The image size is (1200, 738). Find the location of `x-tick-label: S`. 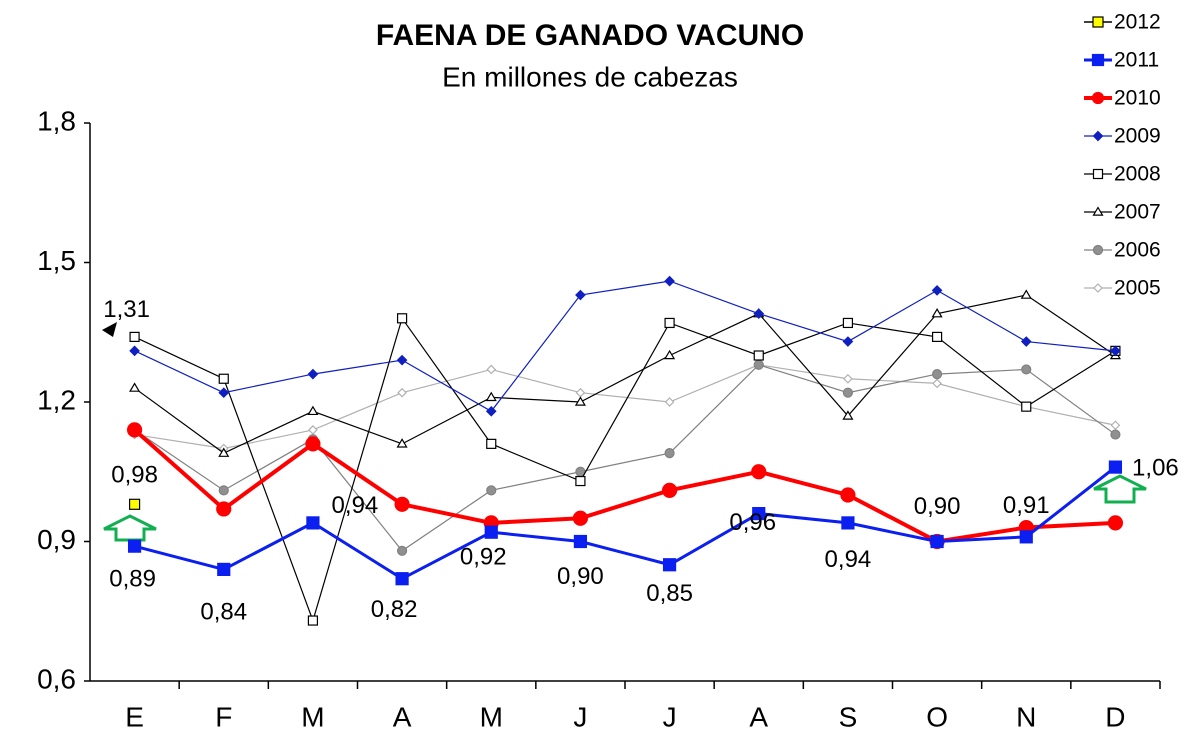

x-tick-label: S is located at coordinates (848, 716).